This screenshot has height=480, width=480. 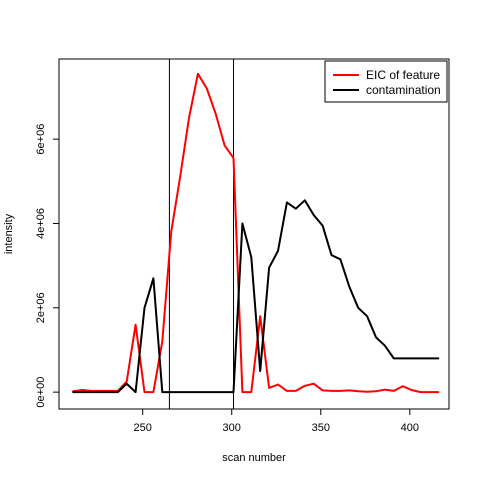 What do you see at coordinates (41, 223) in the screenshot?
I see `y-tick-label: 4e+06` at bounding box center [41, 223].